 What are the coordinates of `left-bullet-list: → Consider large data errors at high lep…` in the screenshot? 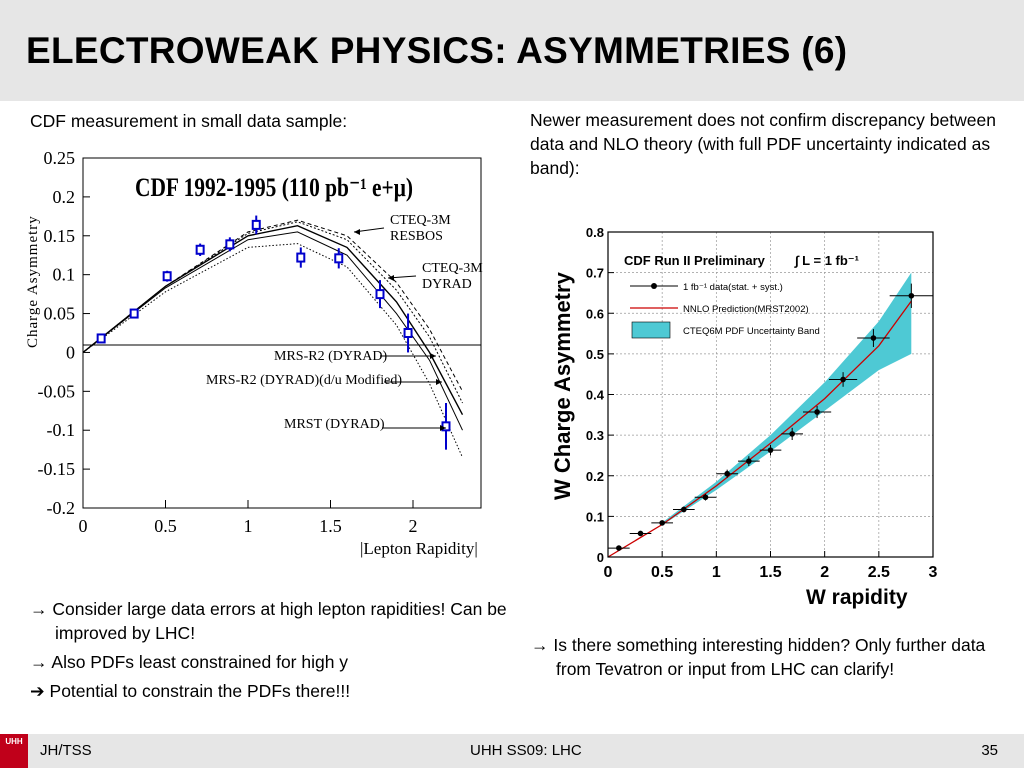 It's located at (275, 652).